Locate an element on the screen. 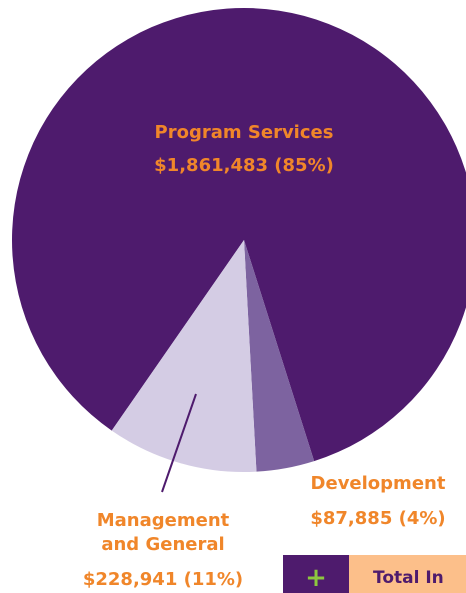  button-icon: + is located at coordinates (316, 574).